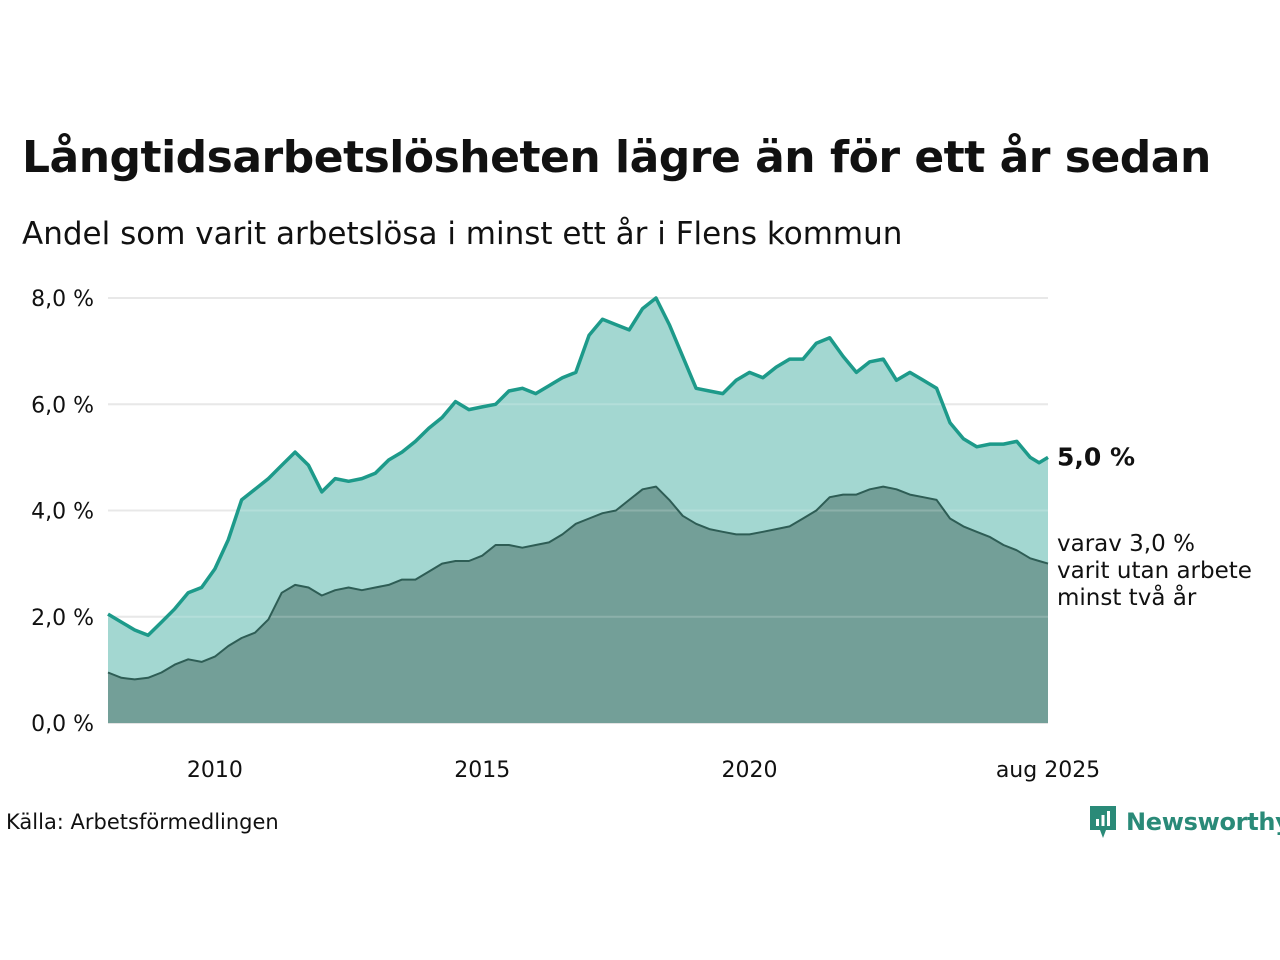  I want to click on x-tick-label: 2010, so click(215, 770).